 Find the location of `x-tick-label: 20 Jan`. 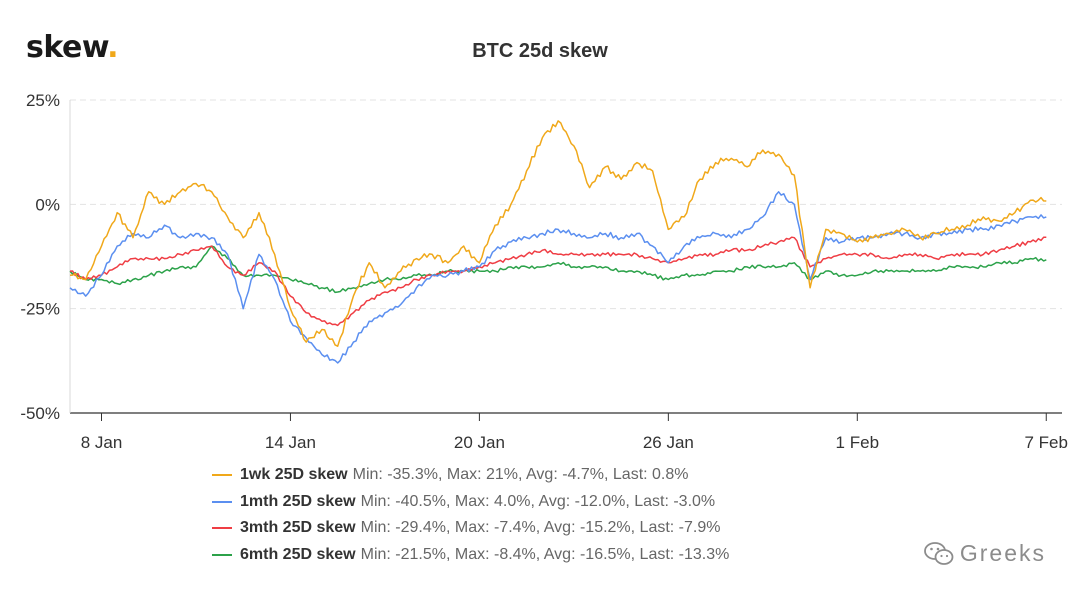

x-tick-label: 20 Jan is located at coordinates (479, 442).